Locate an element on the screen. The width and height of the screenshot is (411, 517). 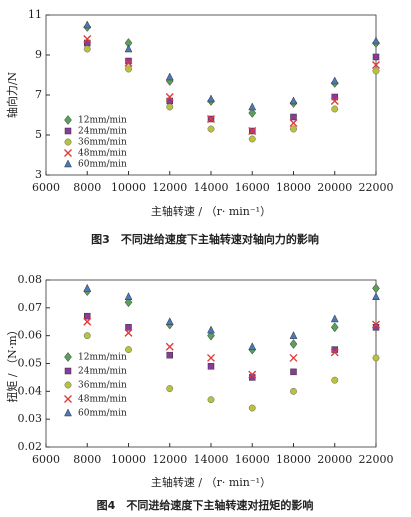
y-tick-label: 0.03 is located at coordinates (30, 418).